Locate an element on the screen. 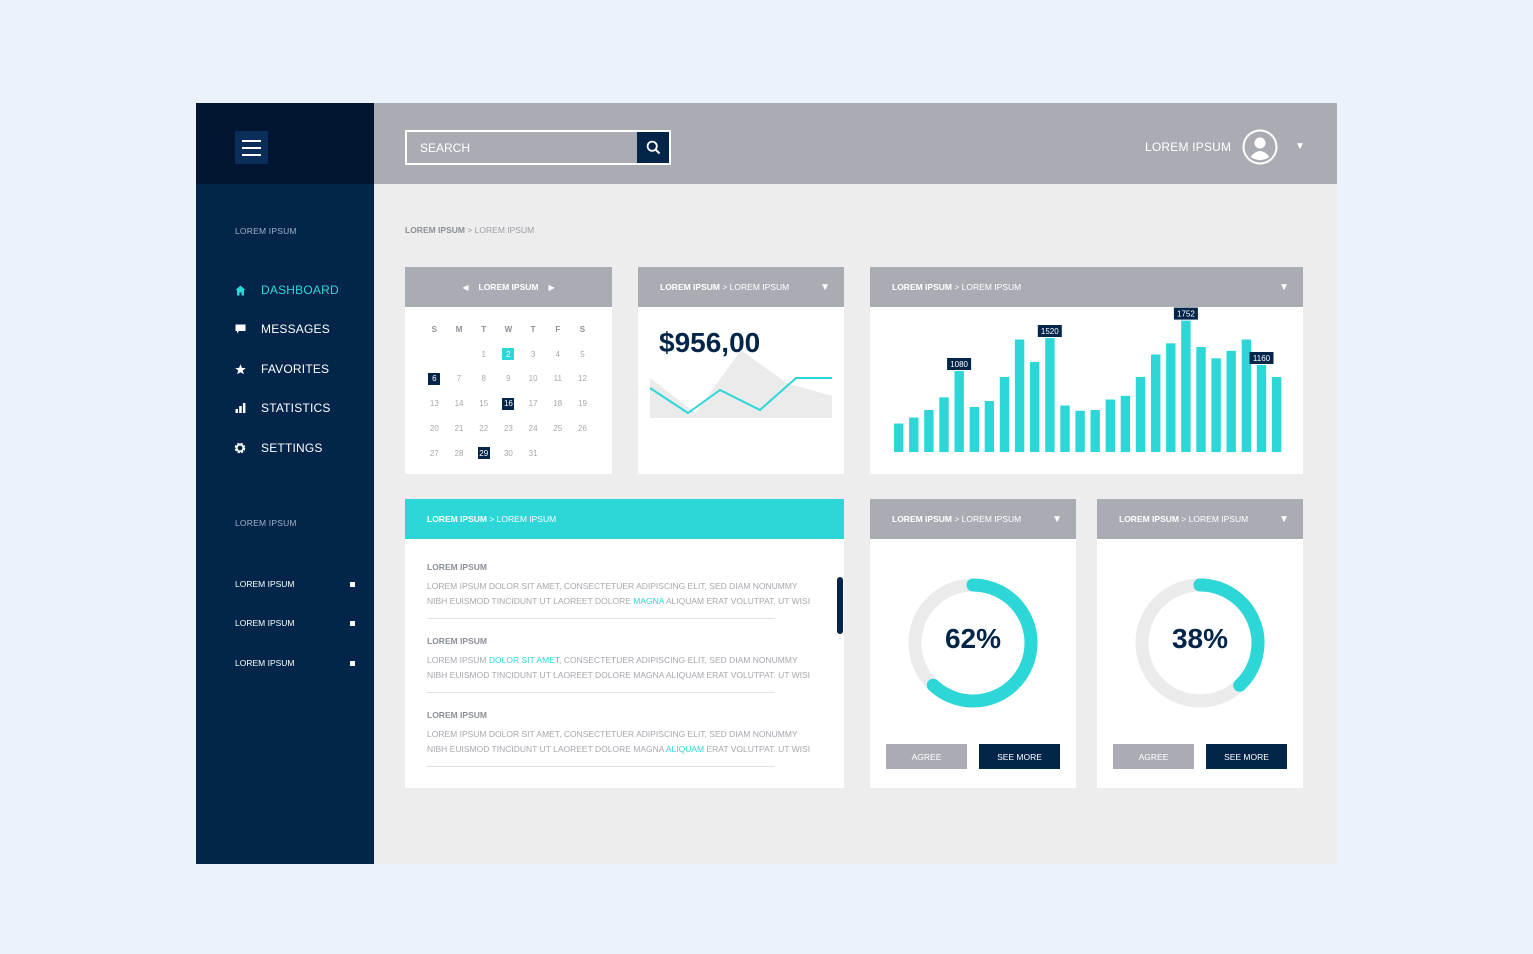 Image resolution: width=1533 pixels, height=954 pixels. calendar-day: 1 is located at coordinates (483, 354).